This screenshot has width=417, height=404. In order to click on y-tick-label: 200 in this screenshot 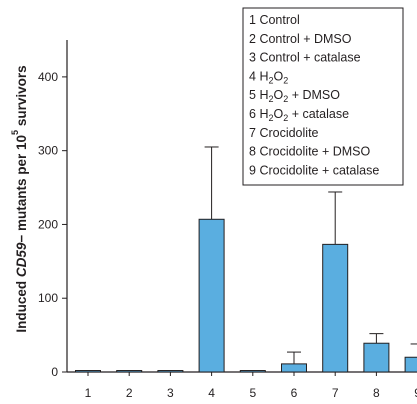, I will do `click(48, 224)`.